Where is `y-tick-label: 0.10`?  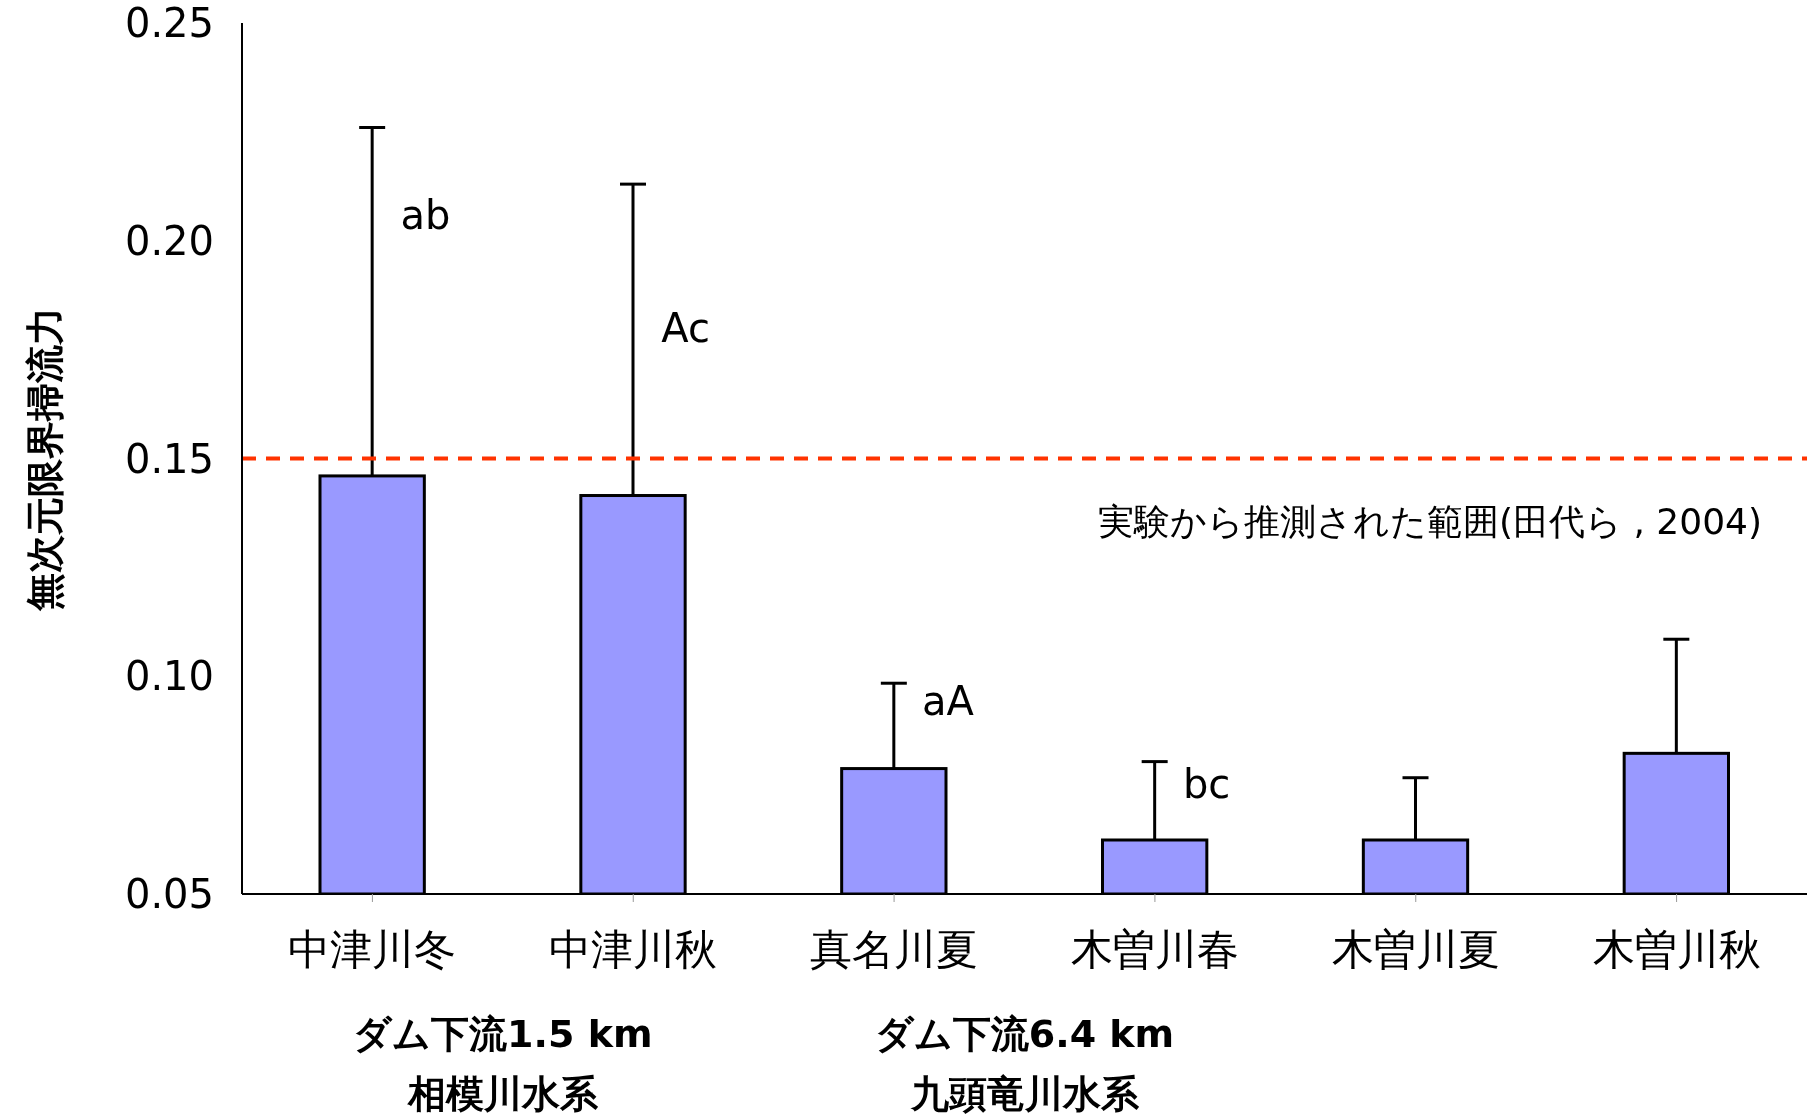
y-tick-label: 0.10 is located at coordinates (169, 676).